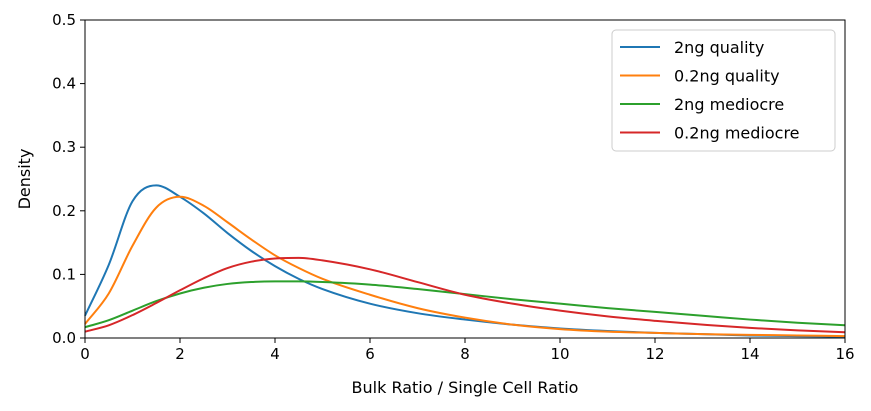 The width and height of the screenshot is (871, 411). What do you see at coordinates (85, 354) in the screenshot?
I see `x-tick-label: 0` at bounding box center [85, 354].